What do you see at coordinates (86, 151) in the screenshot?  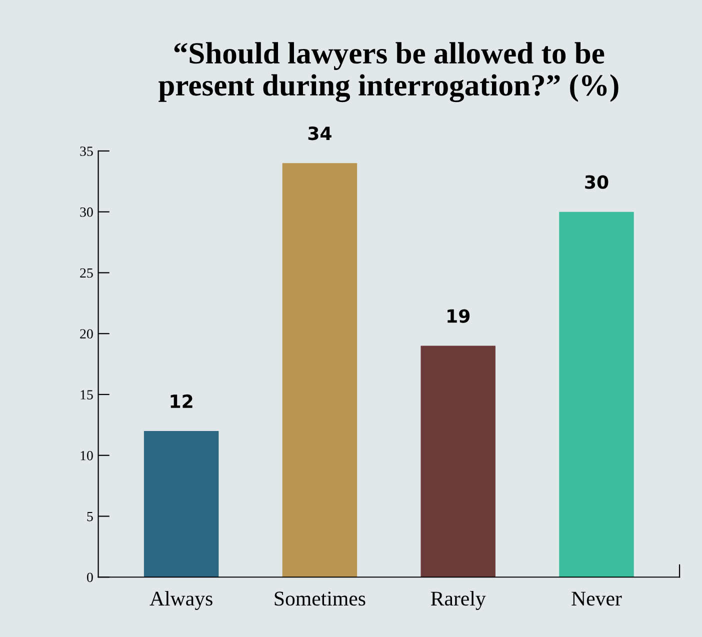 I see `y-tick-label: 35` at bounding box center [86, 151].